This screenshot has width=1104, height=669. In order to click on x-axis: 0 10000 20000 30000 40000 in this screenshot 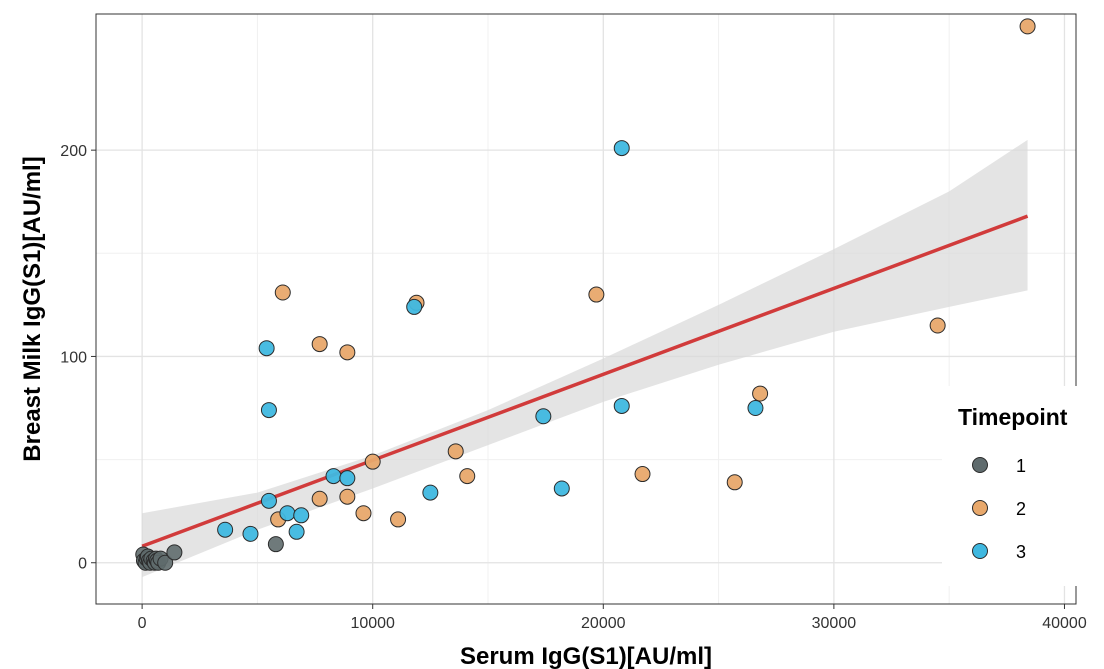, I will do `click(612, 618)`.